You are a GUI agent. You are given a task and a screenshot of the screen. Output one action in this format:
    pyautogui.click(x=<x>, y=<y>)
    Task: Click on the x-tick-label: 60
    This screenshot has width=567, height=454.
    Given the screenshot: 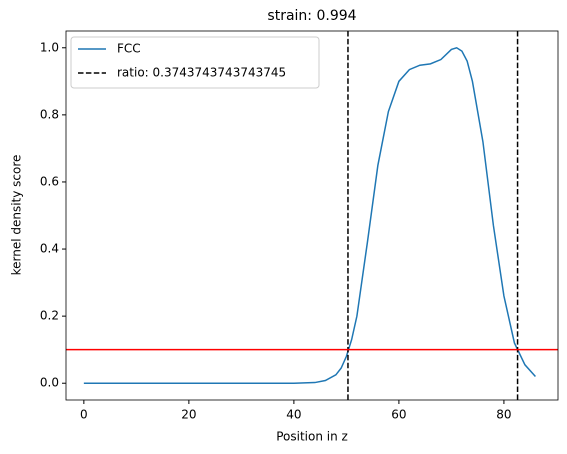 What is the action you would take?
    pyautogui.click(x=398, y=415)
    